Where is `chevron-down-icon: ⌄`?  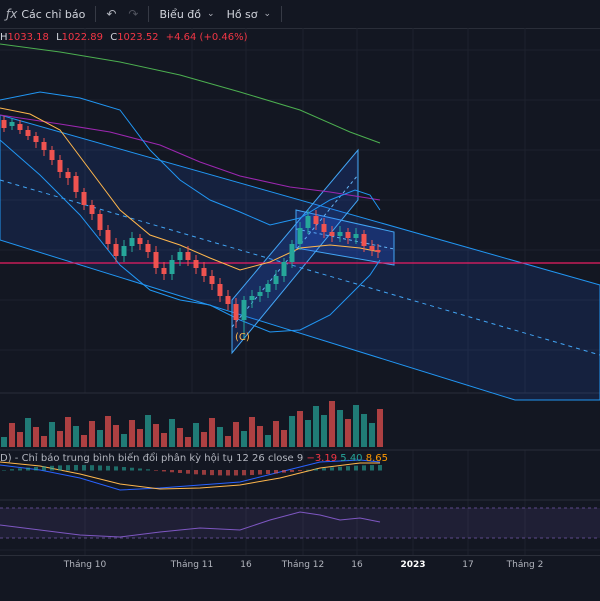 chevron-down-icon: ⌄ is located at coordinates (211, 14).